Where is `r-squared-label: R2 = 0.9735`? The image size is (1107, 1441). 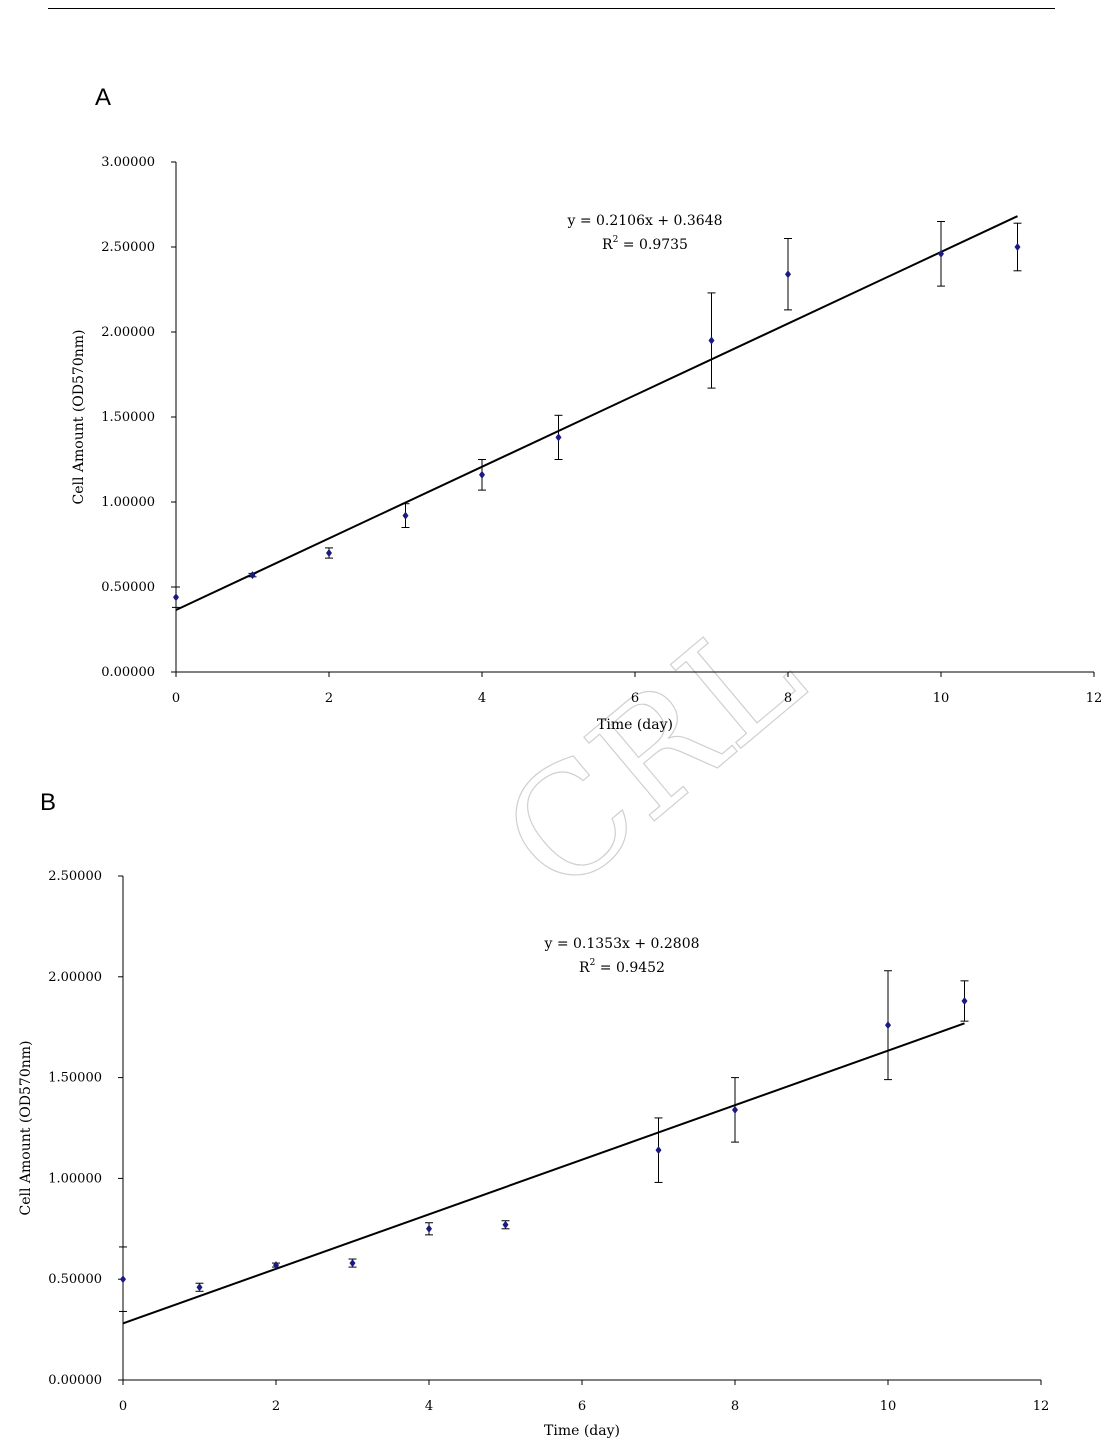
r-squared-label: R2 = 0.9735 is located at coordinates (645, 244).